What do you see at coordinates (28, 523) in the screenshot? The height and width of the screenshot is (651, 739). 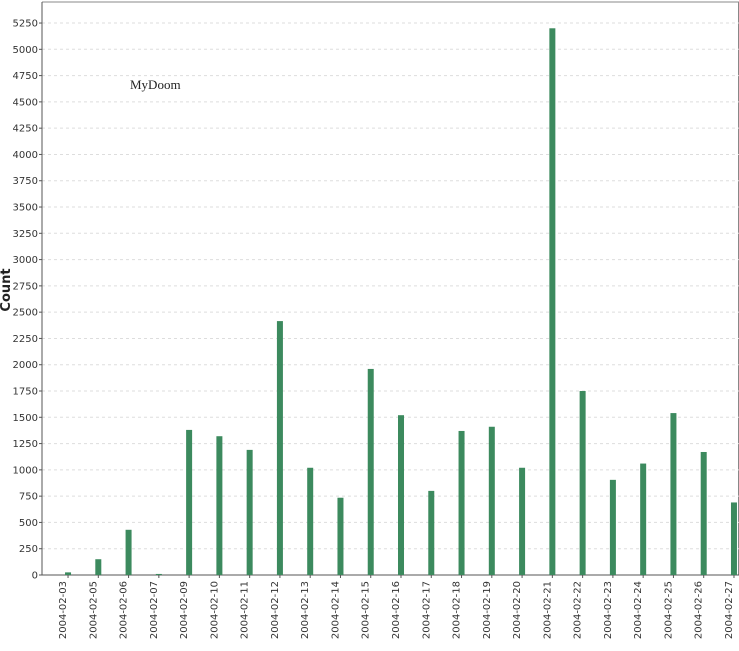 I see `y-tick-label: 500` at bounding box center [28, 523].